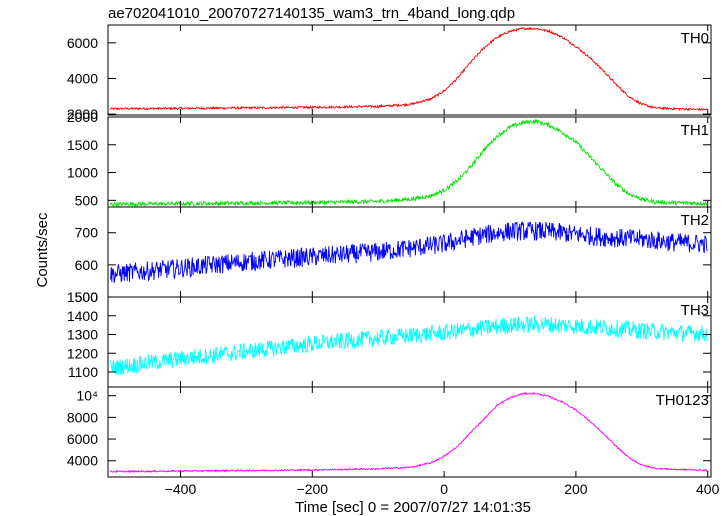  Describe the element at coordinates (682, 400) in the screenshot. I see `panel-label: TH0123` at that location.